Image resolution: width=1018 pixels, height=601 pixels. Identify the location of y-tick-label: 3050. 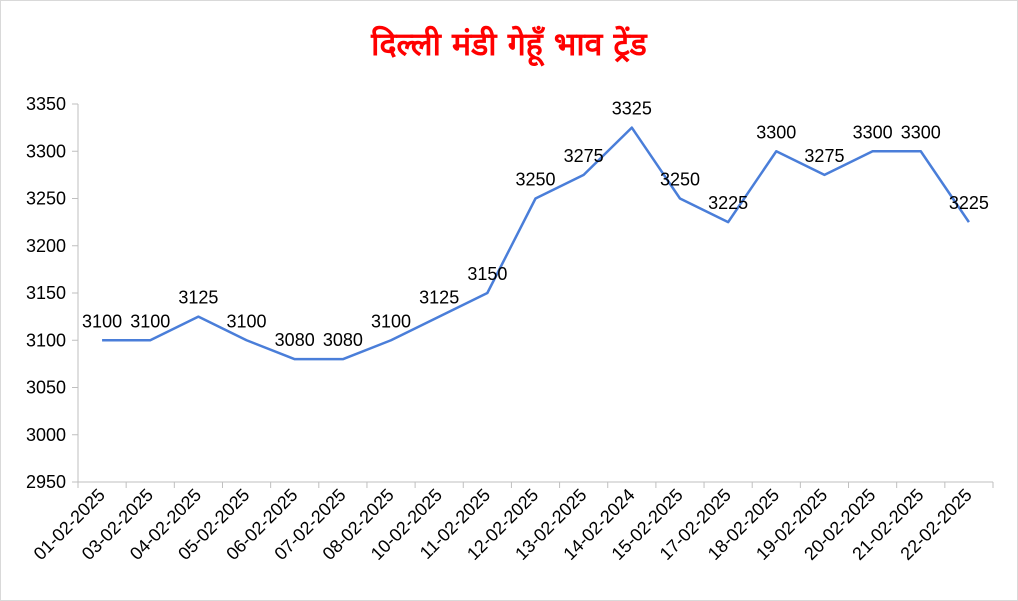
(46, 388).